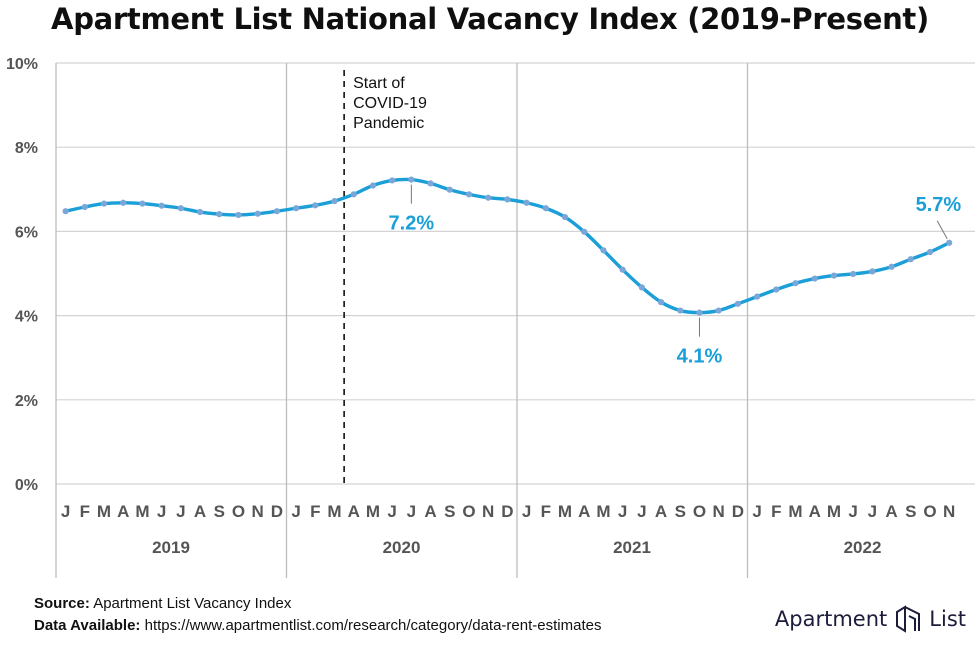 Image resolution: width=980 pixels, height=649 pixels. Describe the element at coordinates (22, 275) in the screenshot. I see `y-axis-tick-labels: 0% 2% 4% 6% 8% 10%` at that location.